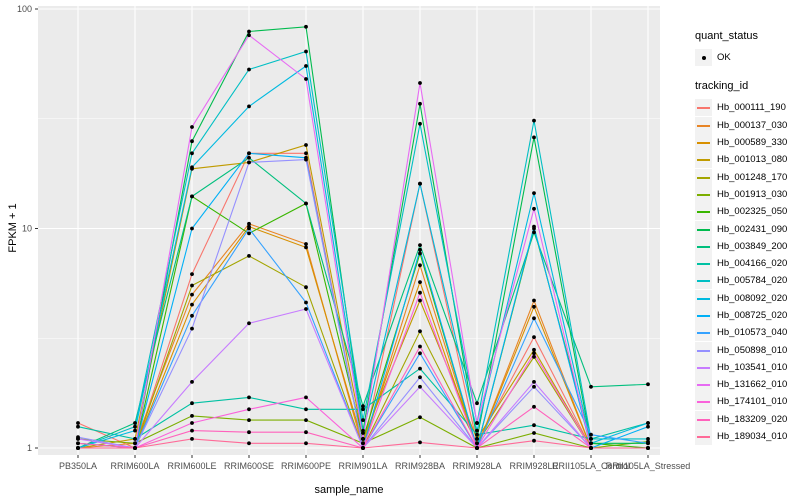 The width and height of the screenshot is (800, 500). Describe the element at coordinates (13, 228) in the screenshot. I see `y-axis-title: FPKM + 1` at that location.